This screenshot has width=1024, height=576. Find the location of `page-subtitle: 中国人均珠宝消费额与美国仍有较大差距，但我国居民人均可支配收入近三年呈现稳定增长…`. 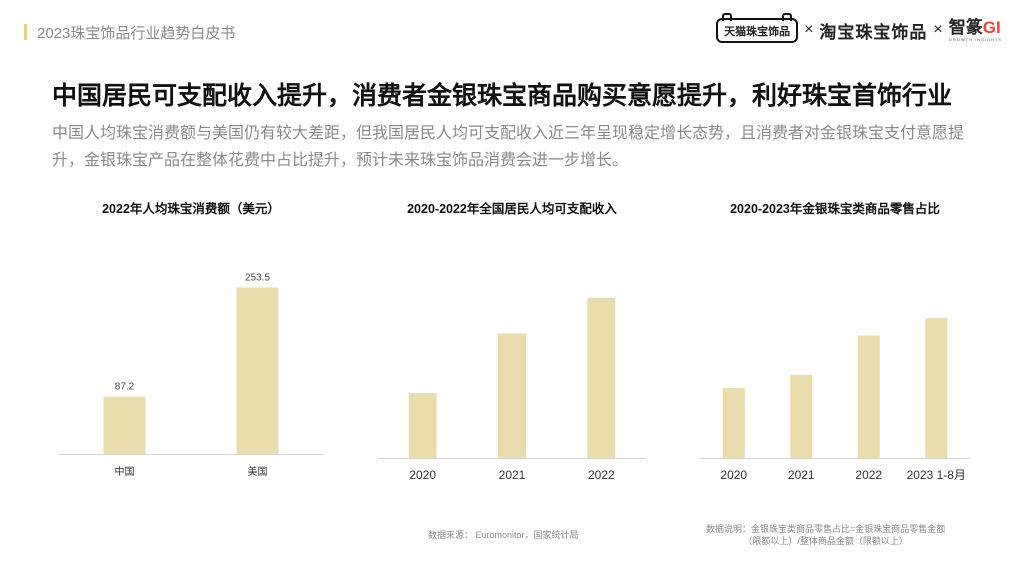

page-subtitle: 中国人均珠宝消费额与美国仍有较大差距，但我国居民人均可支配收入近三年呈现稳定增长… is located at coordinates (508, 147).